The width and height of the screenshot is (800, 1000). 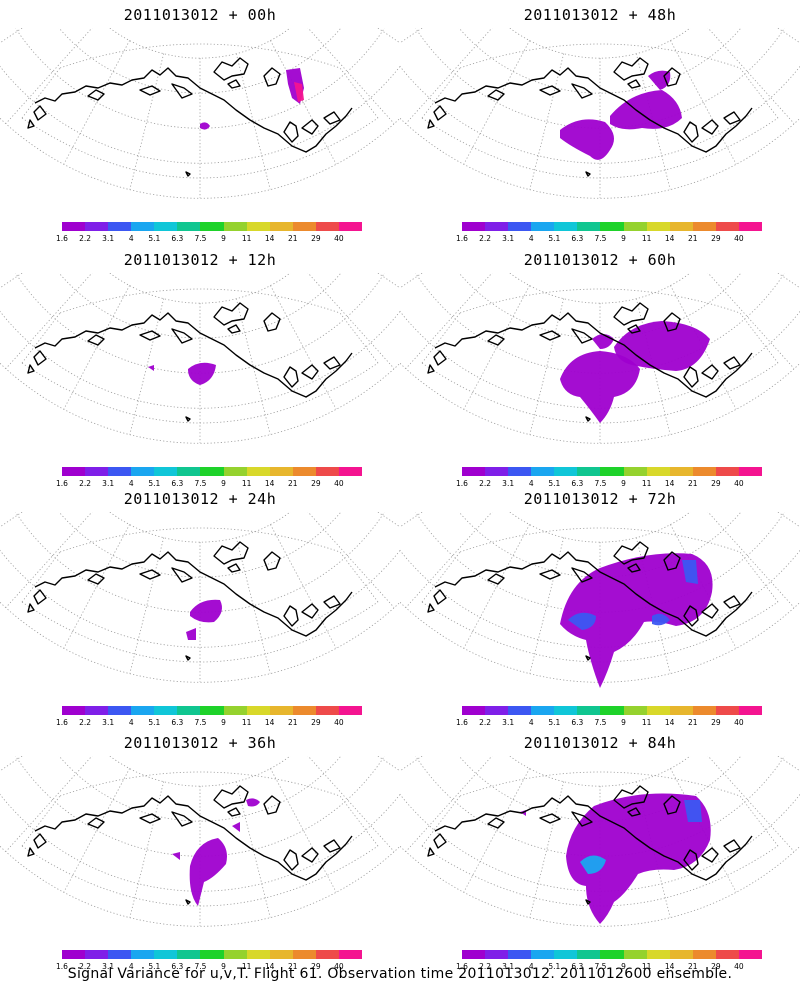 I want to click on map-72h, so click(x=600, y=600).